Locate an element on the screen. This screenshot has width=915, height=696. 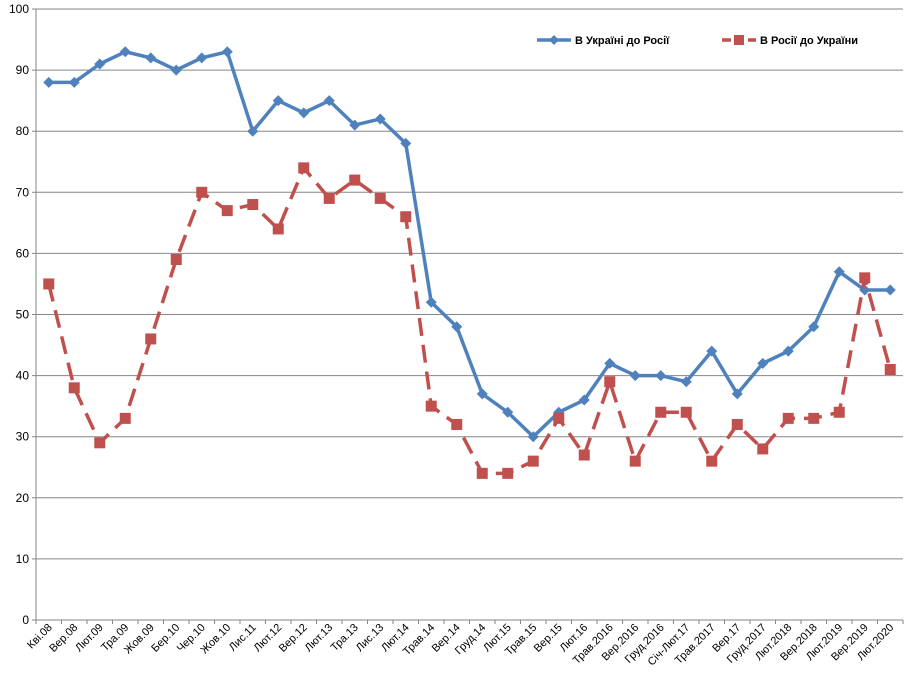
legend-label-2: В Росії до України is located at coordinates (809, 41).